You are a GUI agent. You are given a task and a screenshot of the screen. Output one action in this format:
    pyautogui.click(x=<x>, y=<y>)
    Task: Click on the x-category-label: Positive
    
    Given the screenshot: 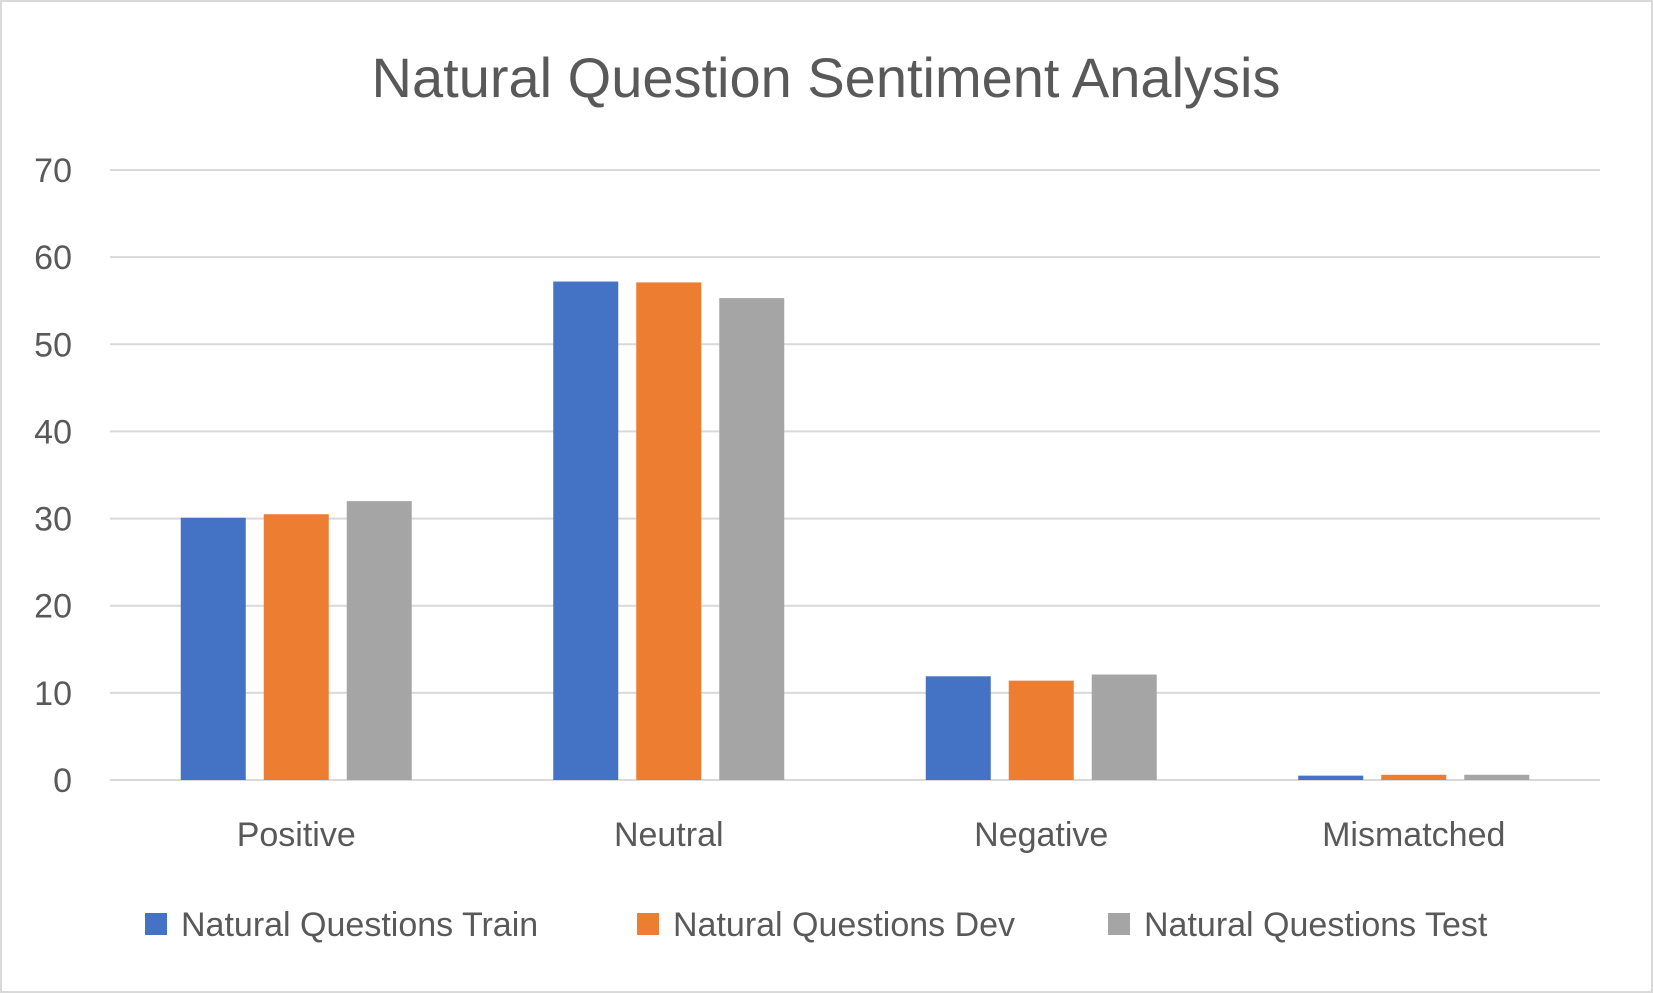 What is the action you would take?
    pyautogui.click(x=296, y=835)
    